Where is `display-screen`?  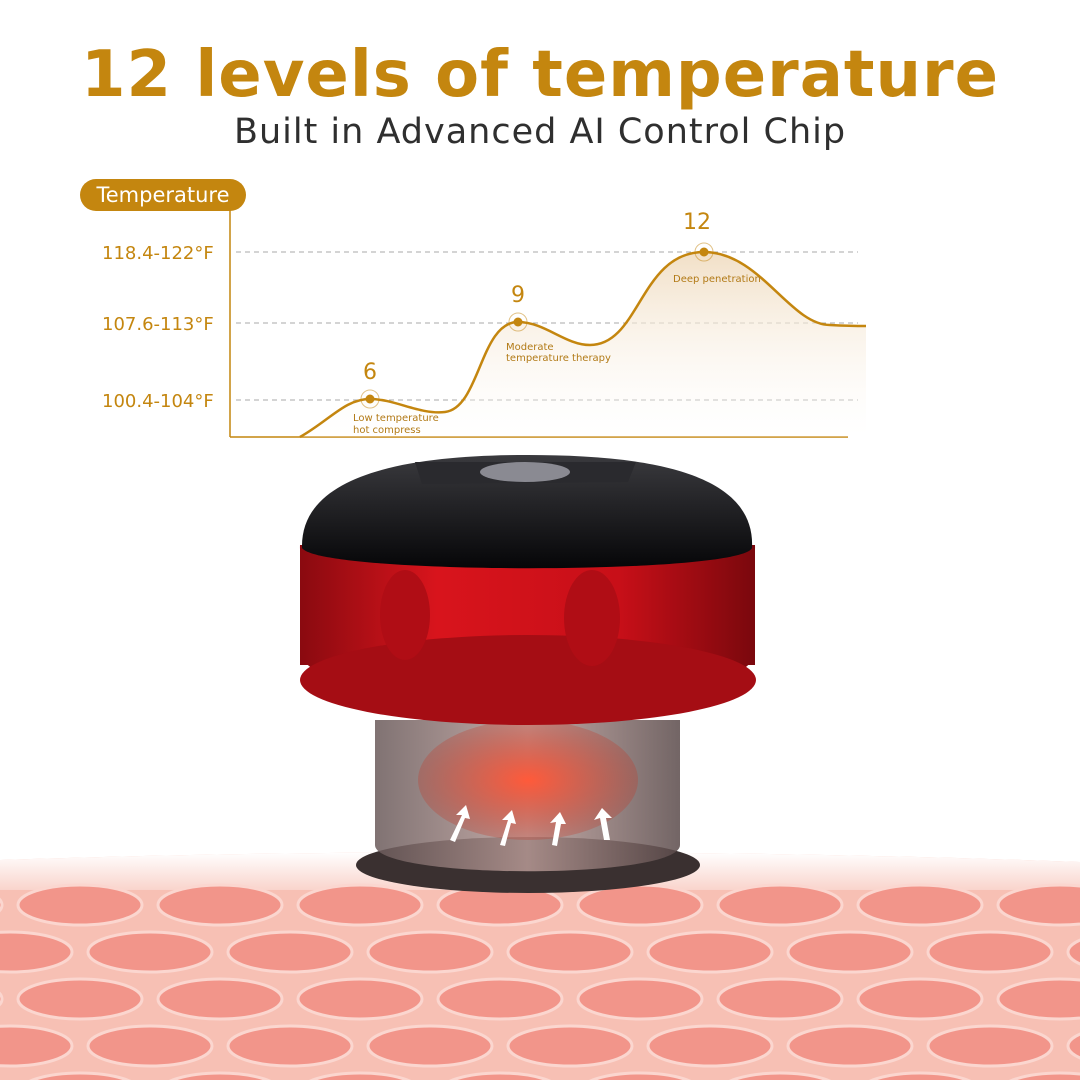
display-screen is located at coordinates (525, 472).